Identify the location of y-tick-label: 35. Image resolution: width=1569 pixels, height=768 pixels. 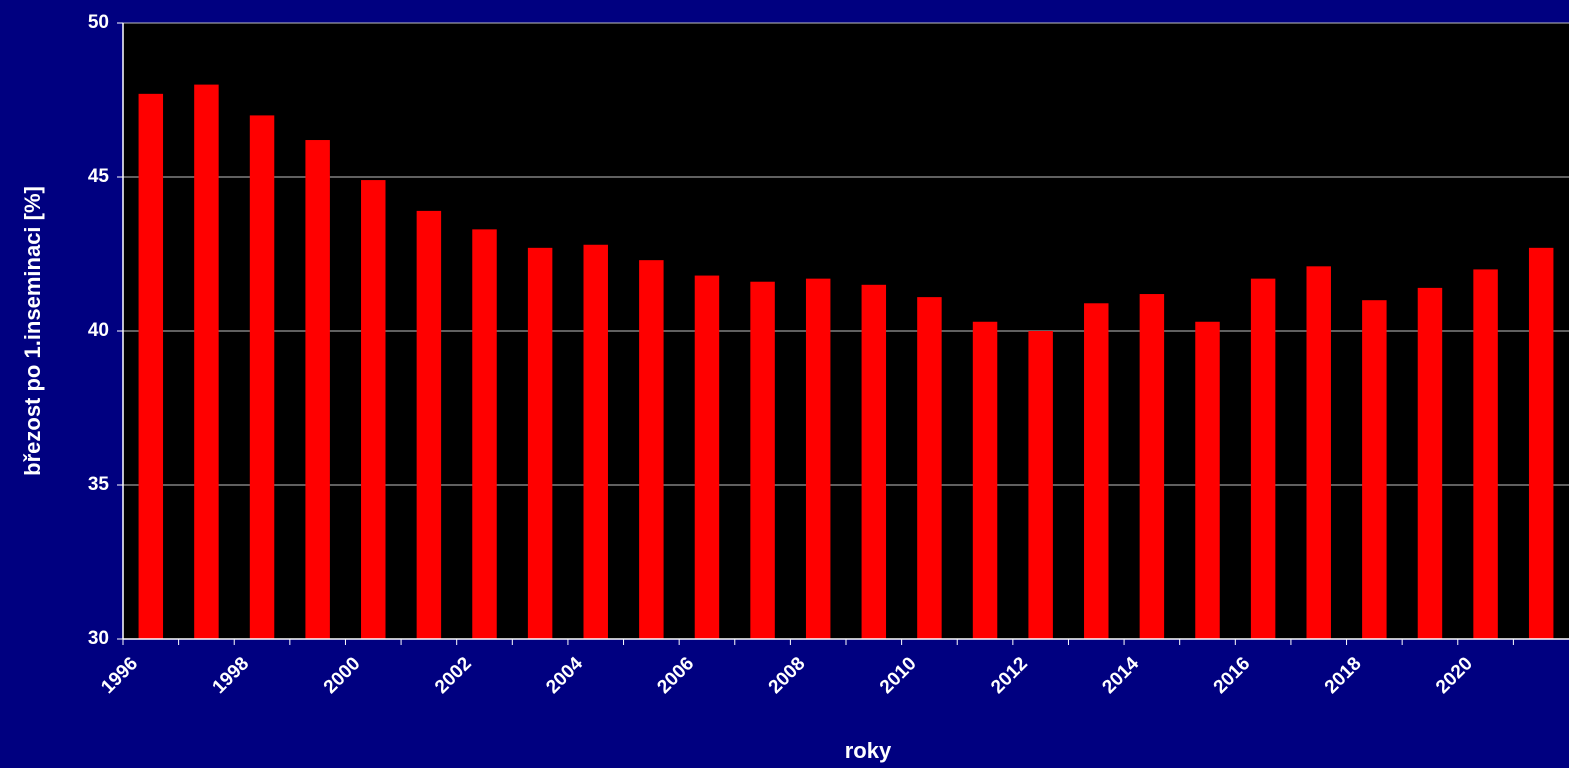
(99, 484).